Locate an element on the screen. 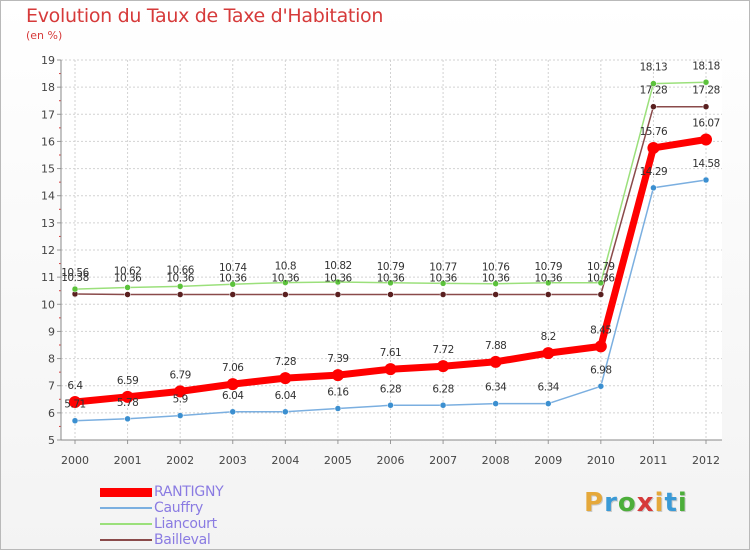 The height and width of the screenshot is (550, 750). chart-subtitle: (en %) is located at coordinates (44, 35).